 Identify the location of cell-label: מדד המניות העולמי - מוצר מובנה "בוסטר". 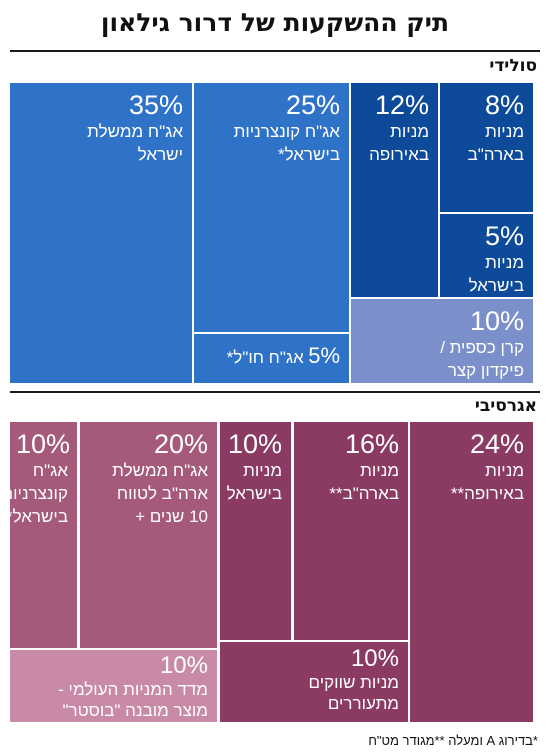
(133, 700).